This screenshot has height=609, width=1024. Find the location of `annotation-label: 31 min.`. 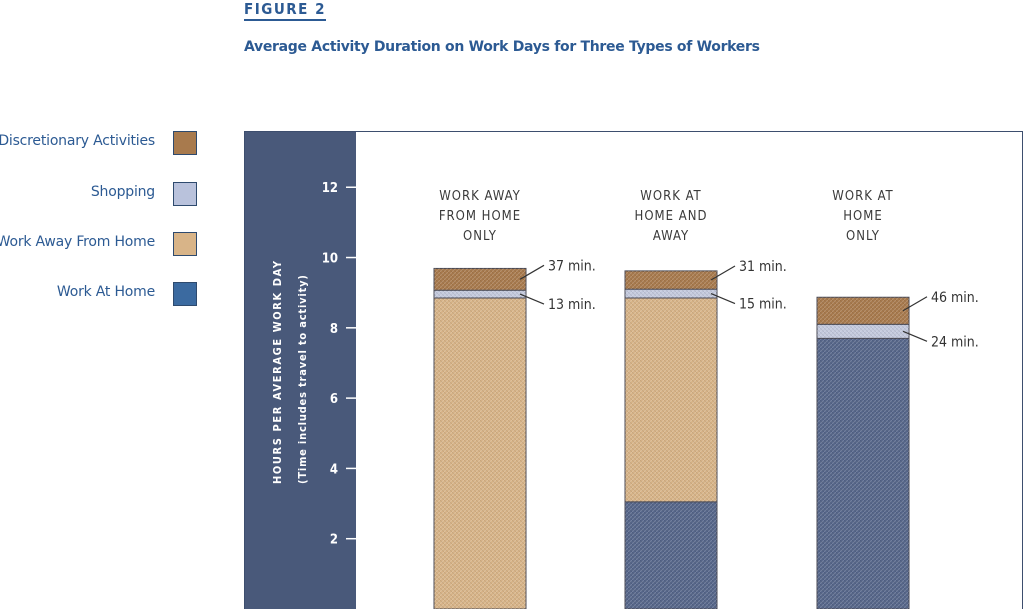

annotation-label: 31 min. is located at coordinates (763, 267).